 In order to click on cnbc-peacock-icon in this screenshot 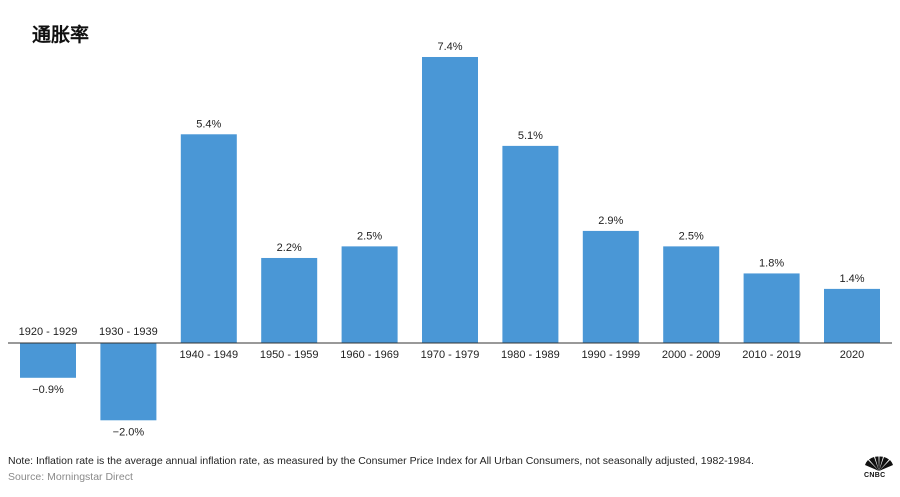, I will do `click(879, 463)`.